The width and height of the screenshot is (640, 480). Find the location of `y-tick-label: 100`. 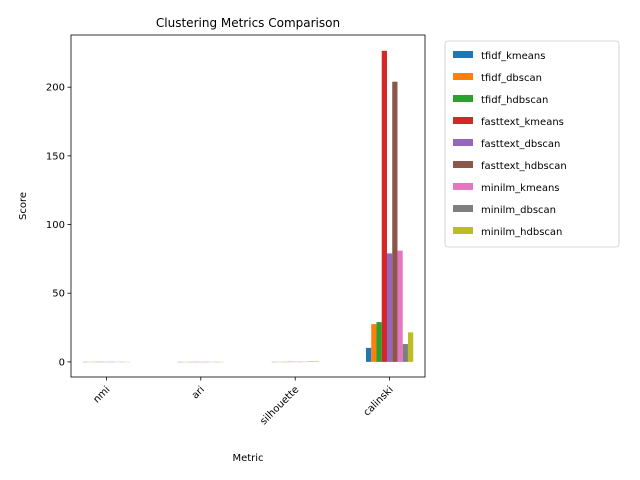

y-tick-label: 100 is located at coordinates (55, 225).